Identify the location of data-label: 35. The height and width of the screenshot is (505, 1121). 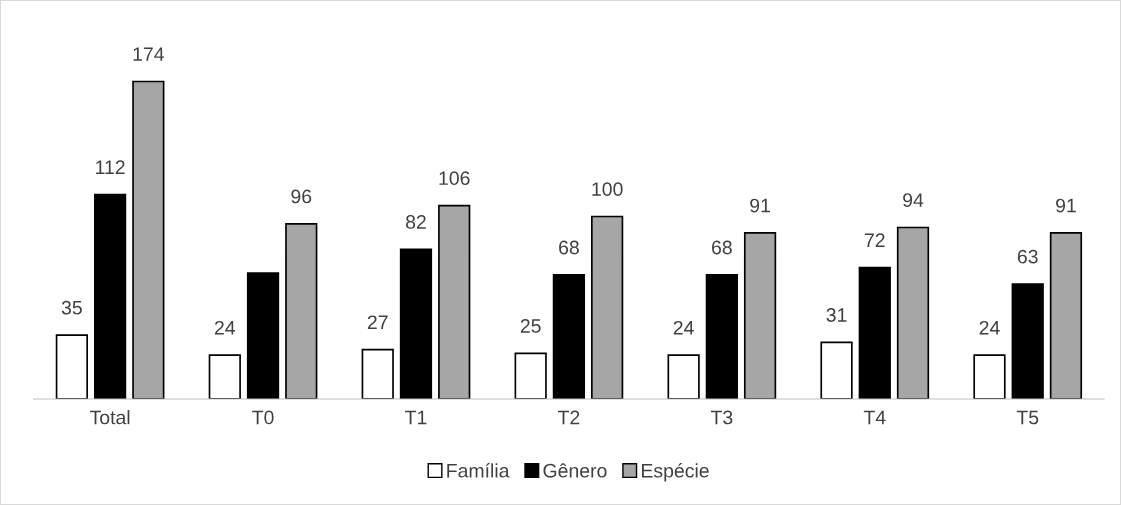
(71, 307).